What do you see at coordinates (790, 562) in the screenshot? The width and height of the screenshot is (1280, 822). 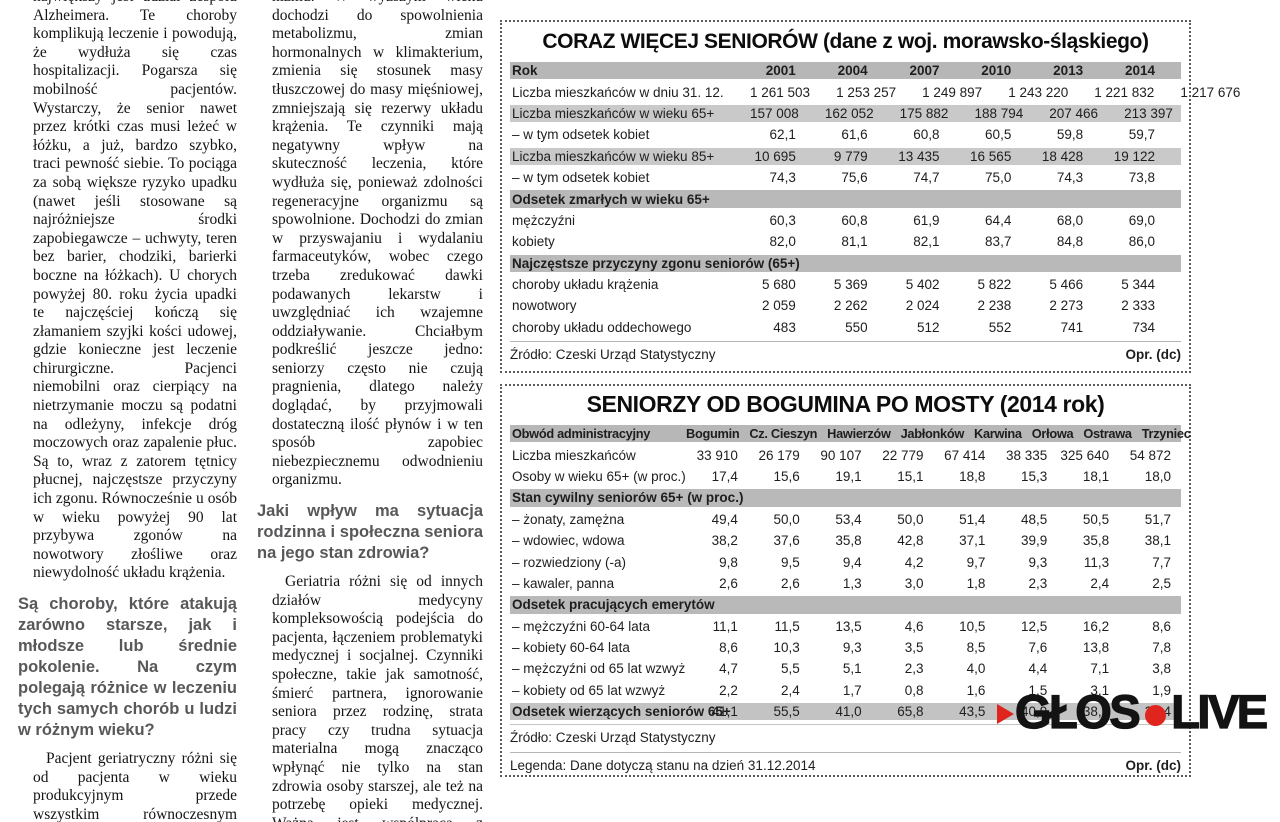 I see `cell-value: 9,5` at bounding box center [790, 562].